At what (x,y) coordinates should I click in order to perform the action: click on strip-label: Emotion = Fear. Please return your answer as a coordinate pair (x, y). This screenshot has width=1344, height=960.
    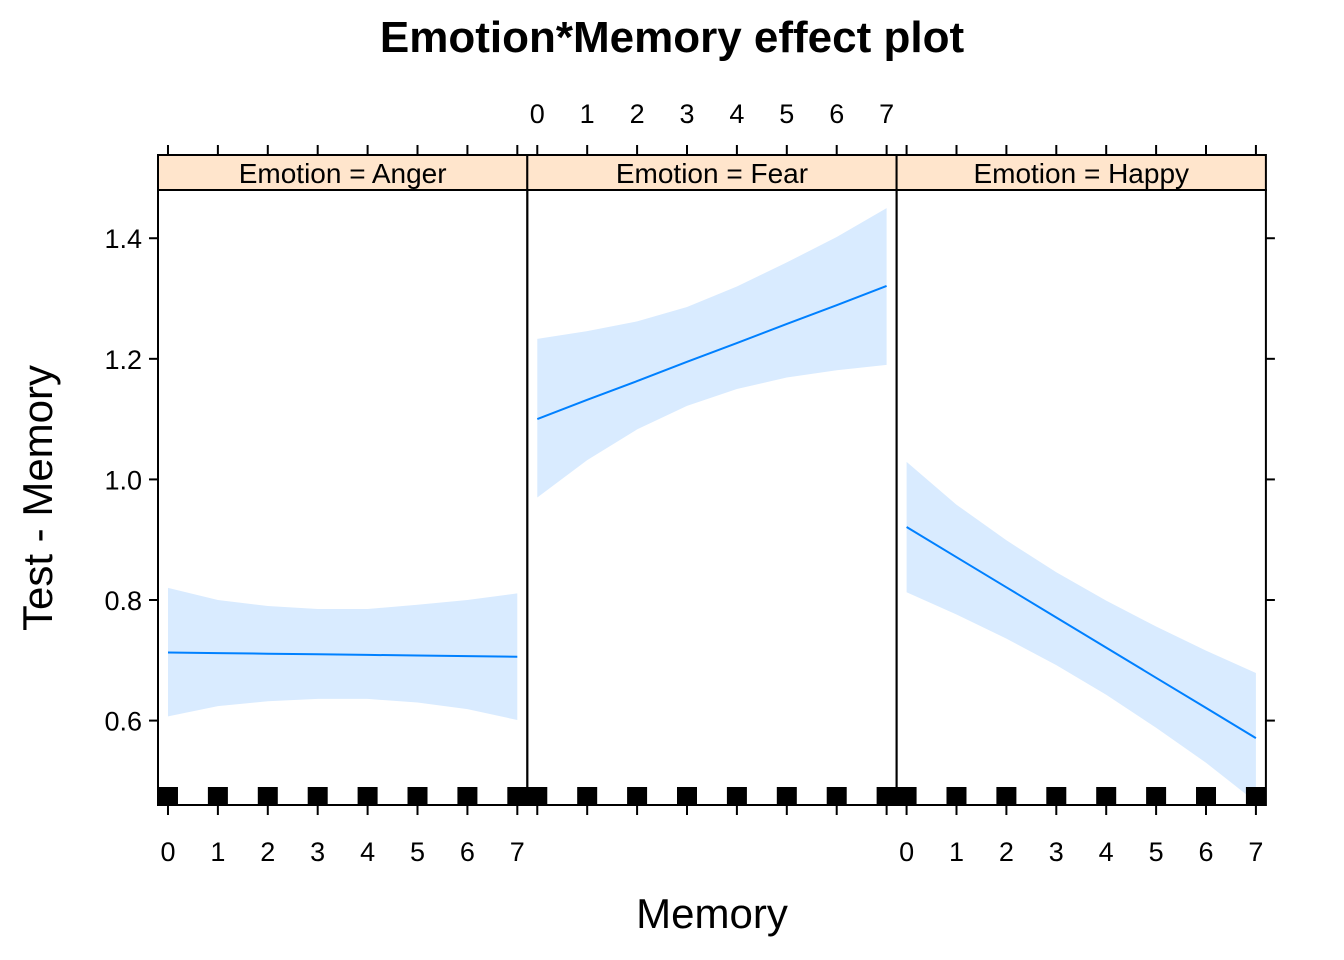
    Looking at the image, I should click on (712, 173).